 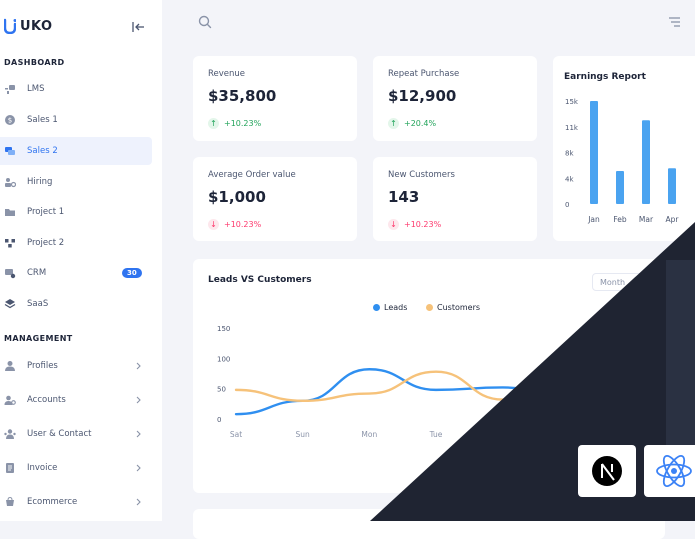 What do you see at coordinates (223, 329) in the screenshot?
I see `y-tick-label: 150` at bounding box center [223, 329].